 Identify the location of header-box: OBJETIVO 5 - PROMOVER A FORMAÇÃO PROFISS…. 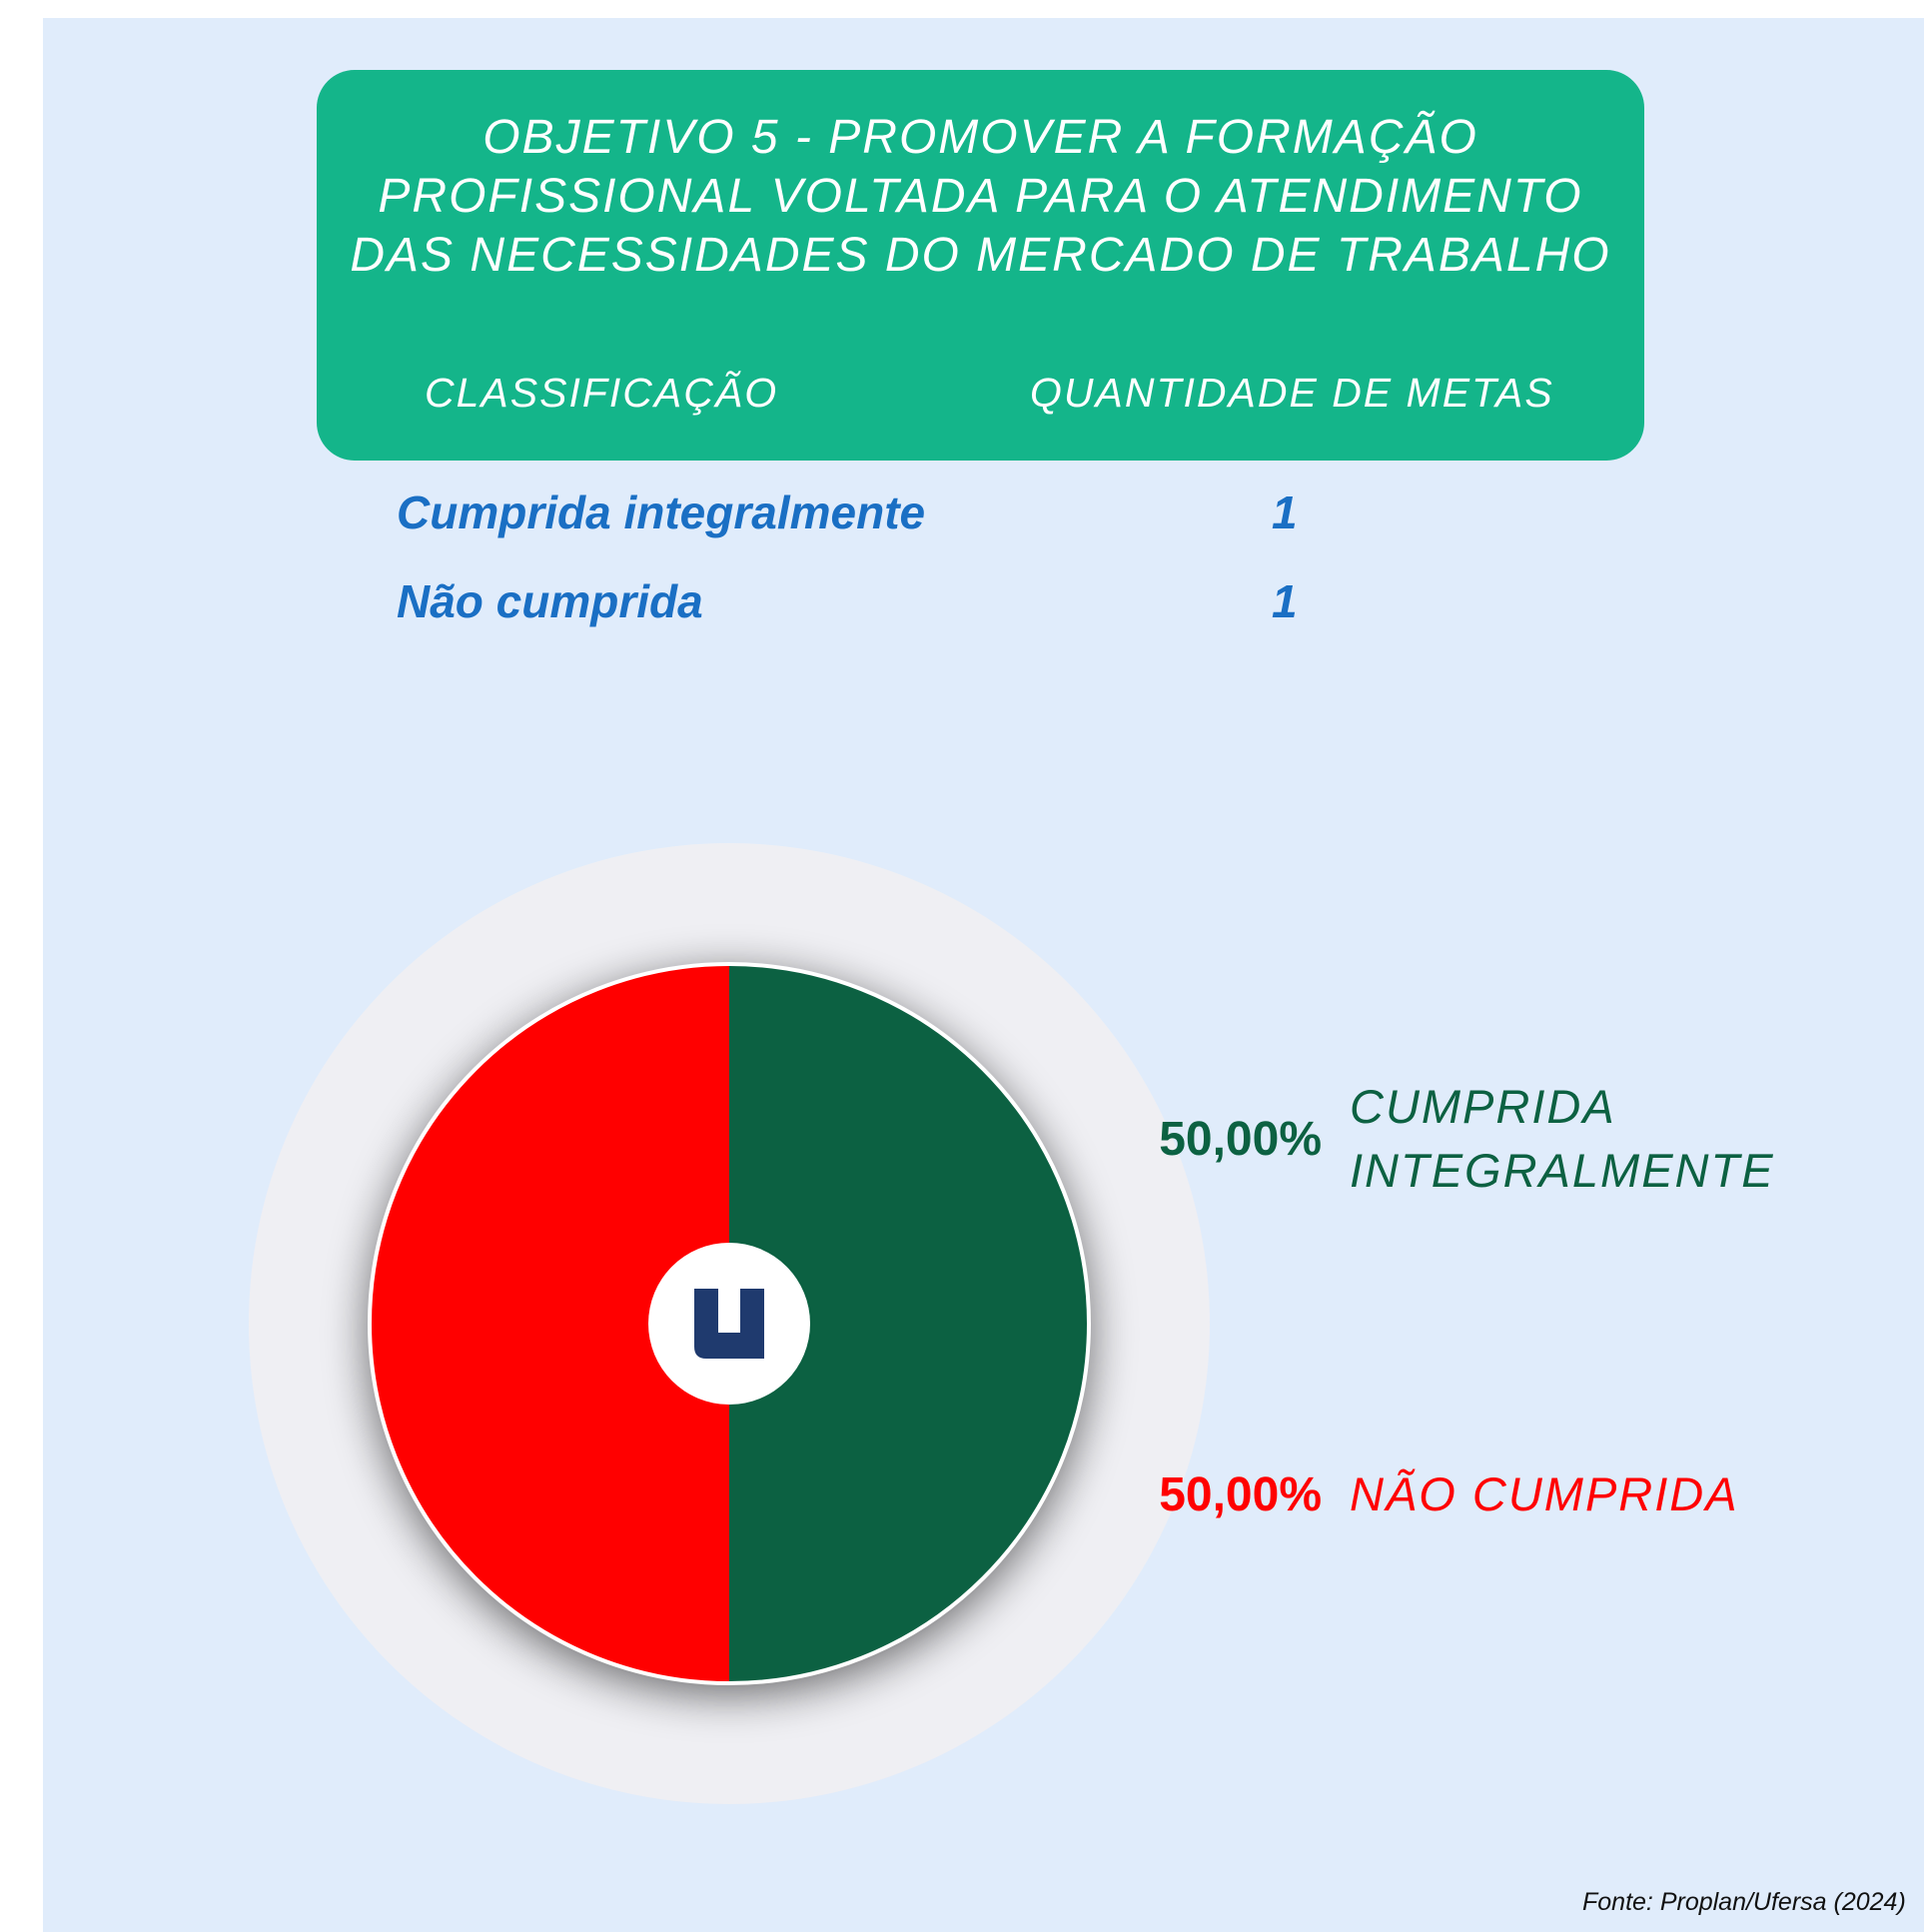
(980, 265).